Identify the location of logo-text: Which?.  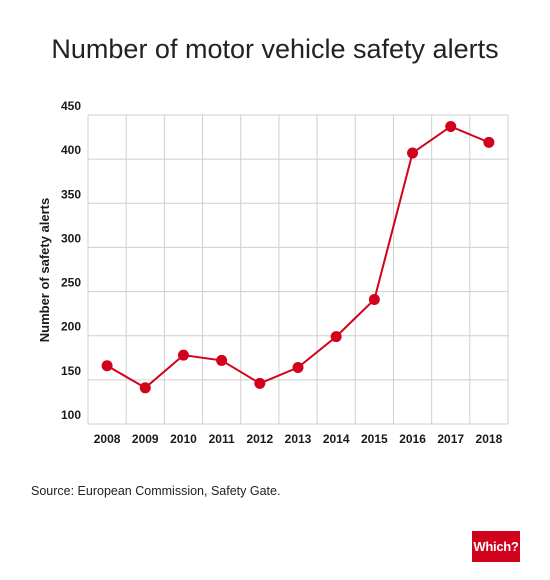
(496, 546).